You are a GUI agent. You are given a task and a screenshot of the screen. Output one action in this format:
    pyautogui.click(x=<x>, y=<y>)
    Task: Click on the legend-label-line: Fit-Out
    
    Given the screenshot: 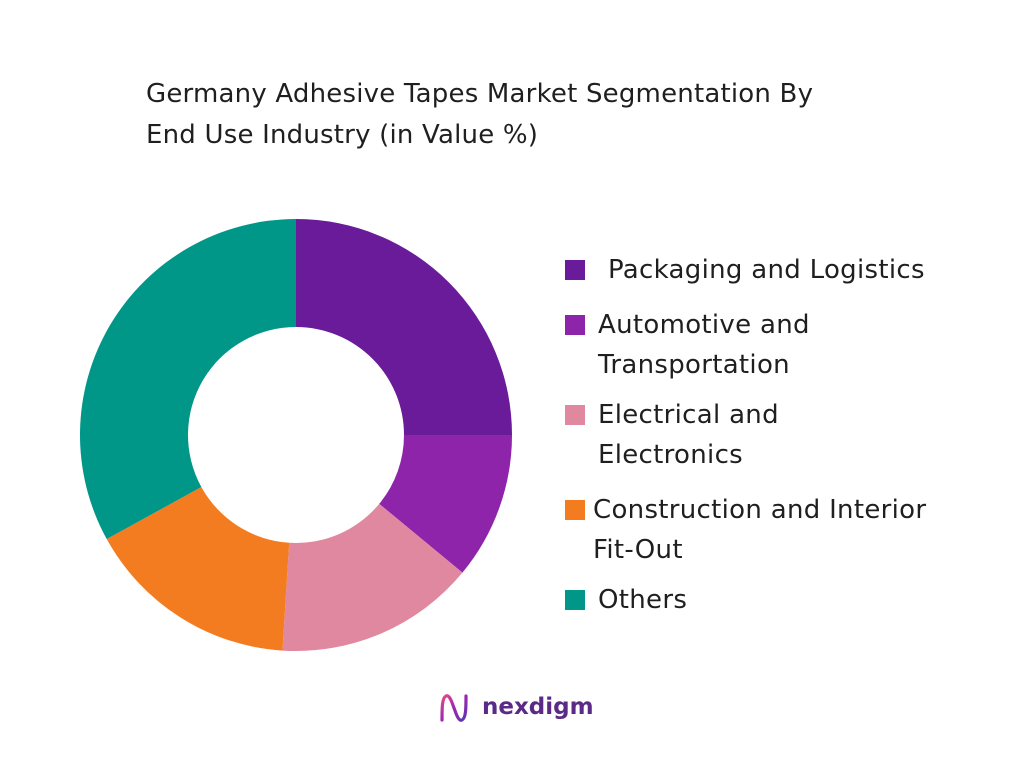 What is the action you would take?
    pyautogui.click(x=638, y=550)
    